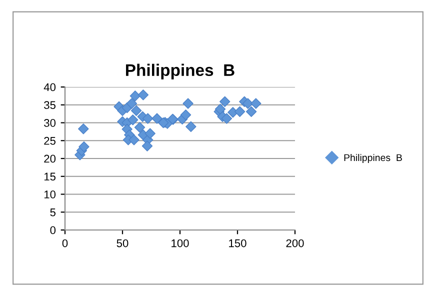 This screenshot has height=296, width=436. Describe the element at coordinates (50, 158) in the screenshot. I see `y-tick-label: 20` at that location.